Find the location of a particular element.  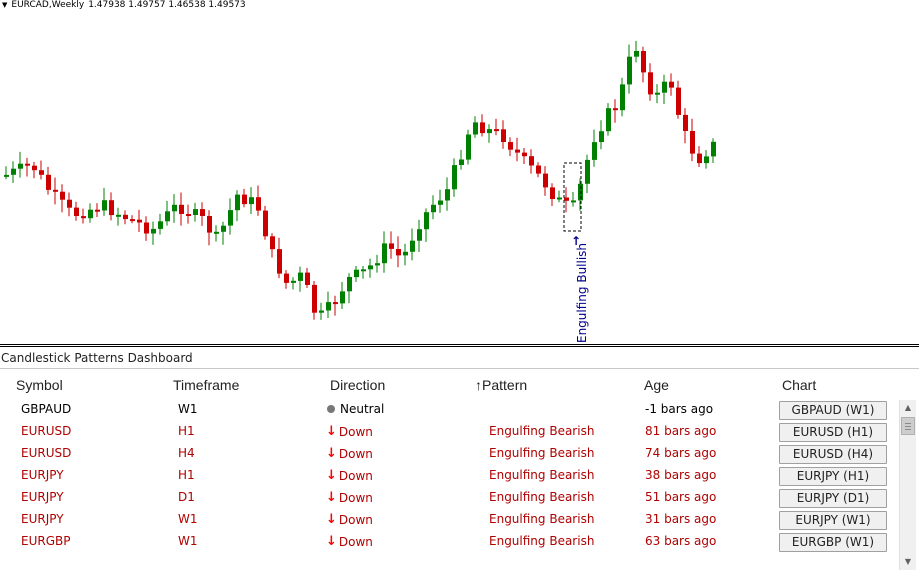

row-age: 38 bars ago is located at coordinates (681, 475).